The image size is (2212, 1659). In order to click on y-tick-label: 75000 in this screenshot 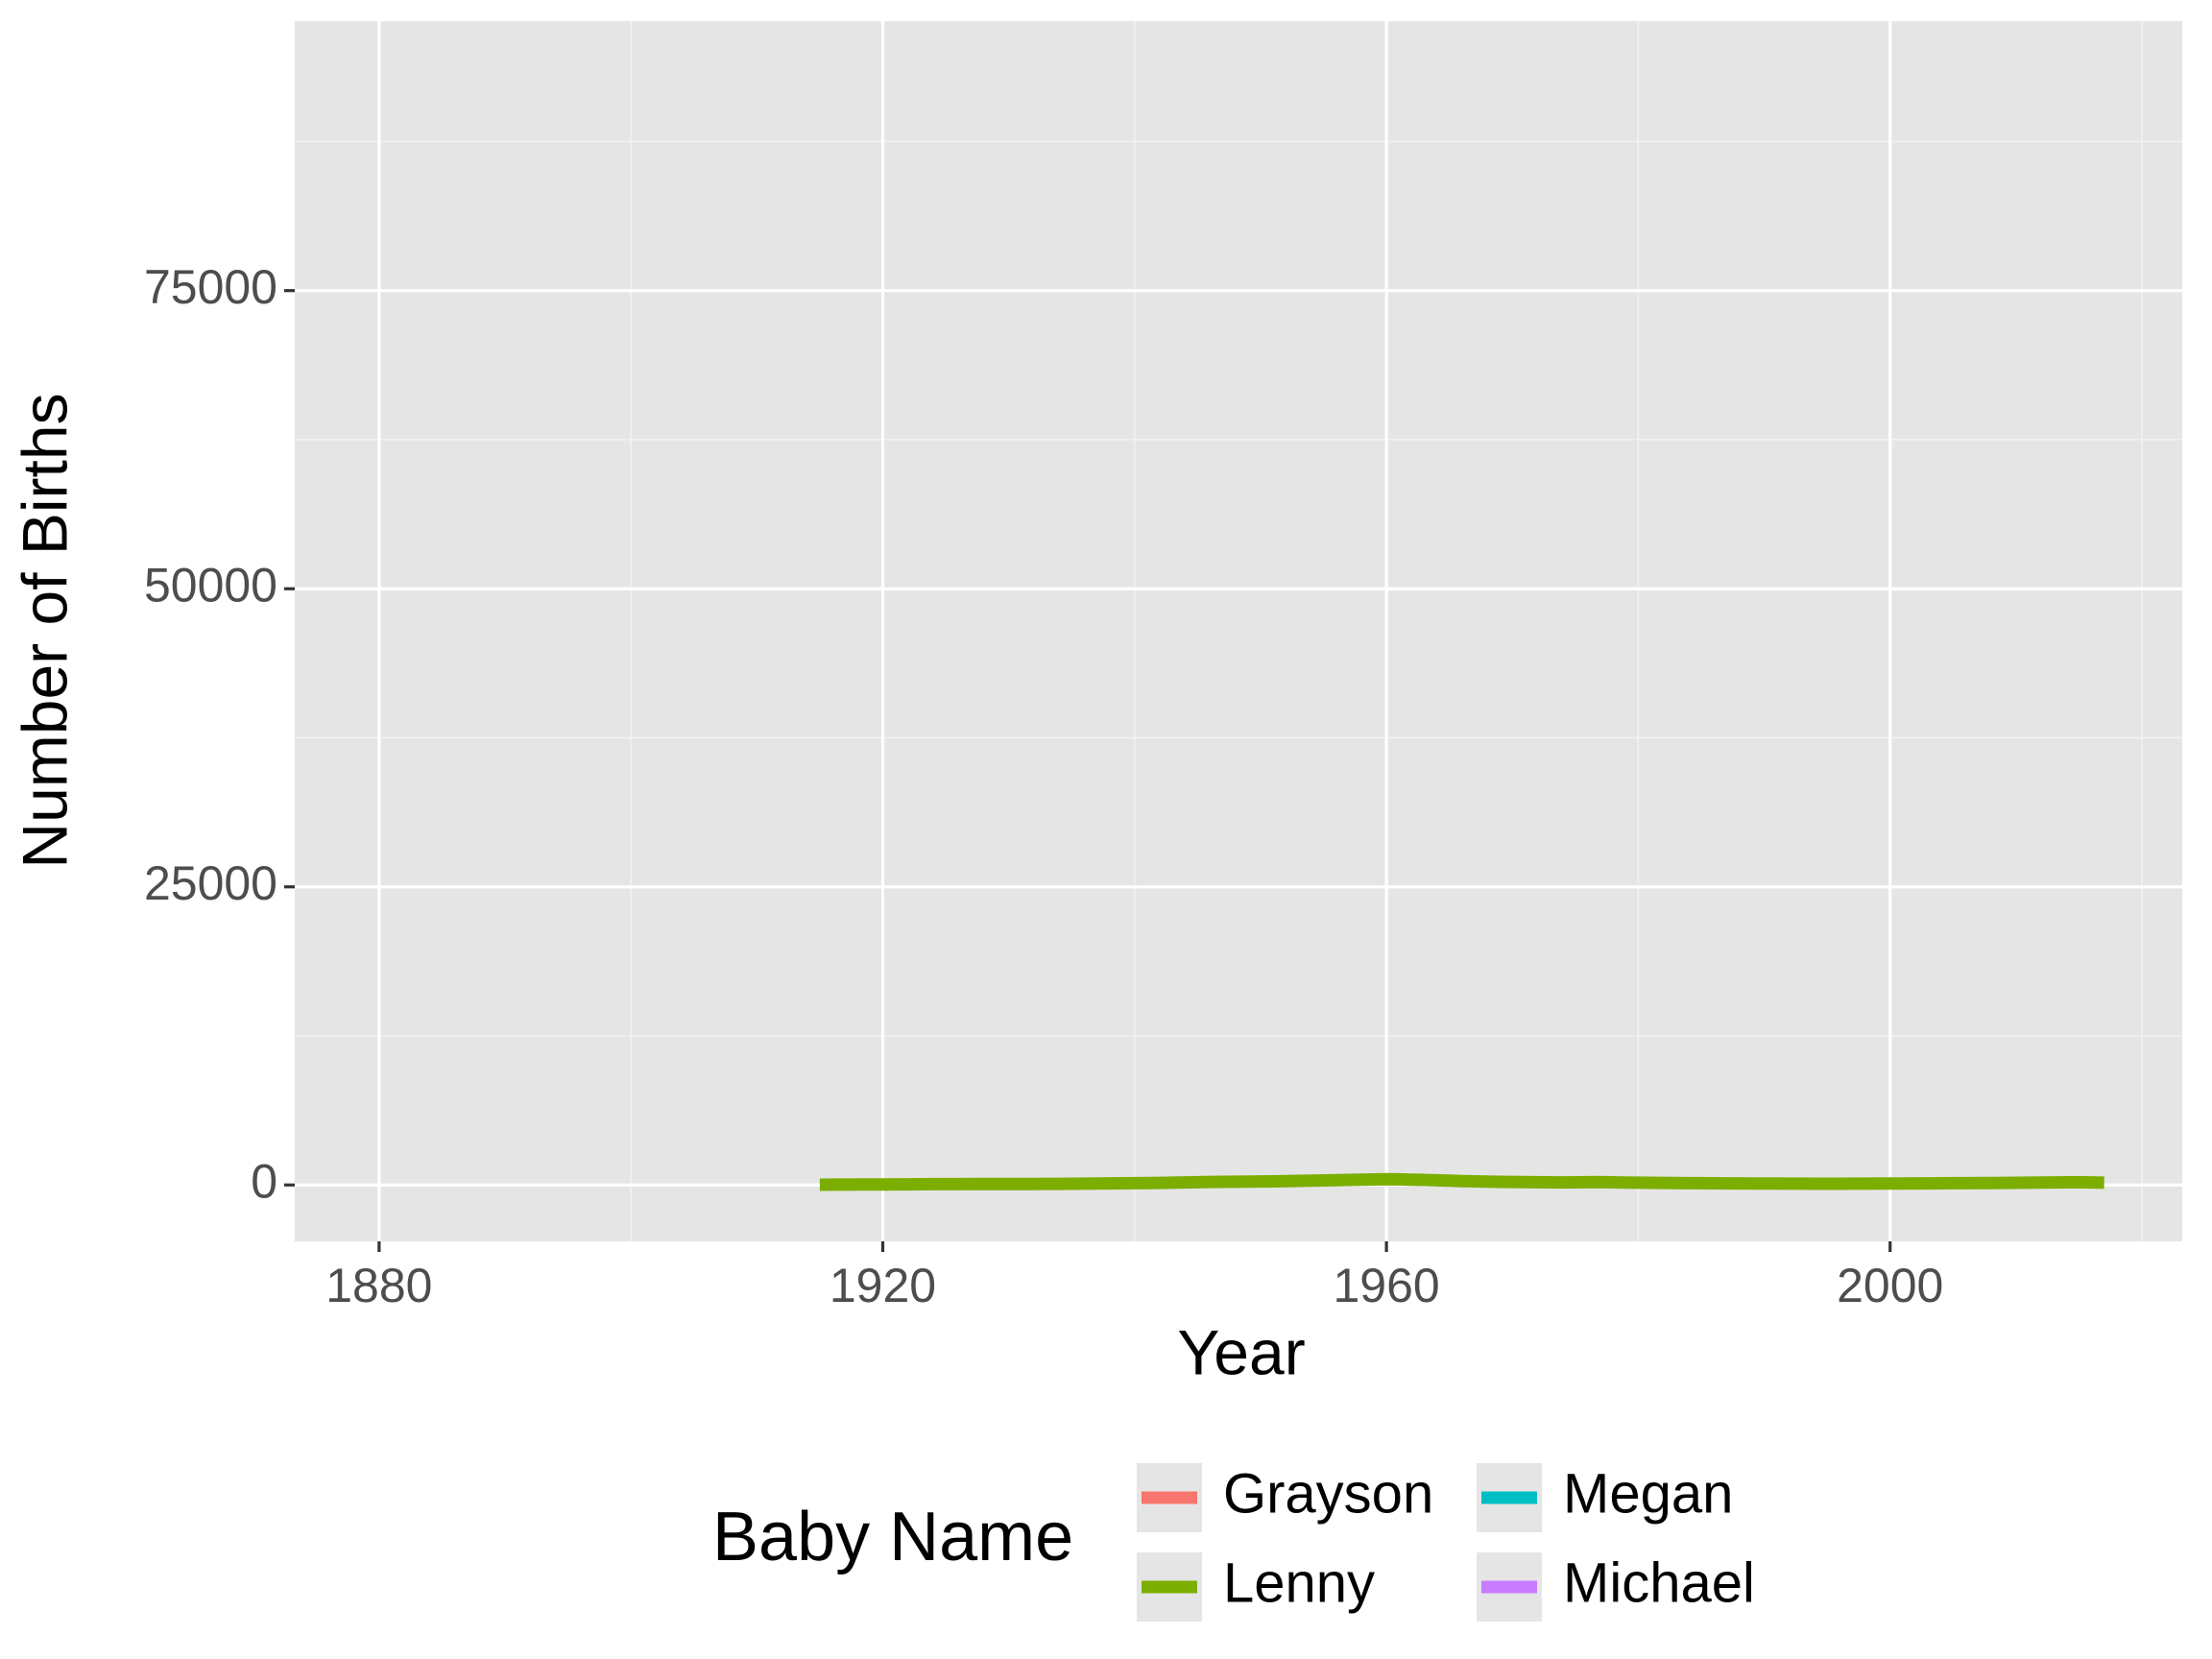, I will do `click(210, 287)`.